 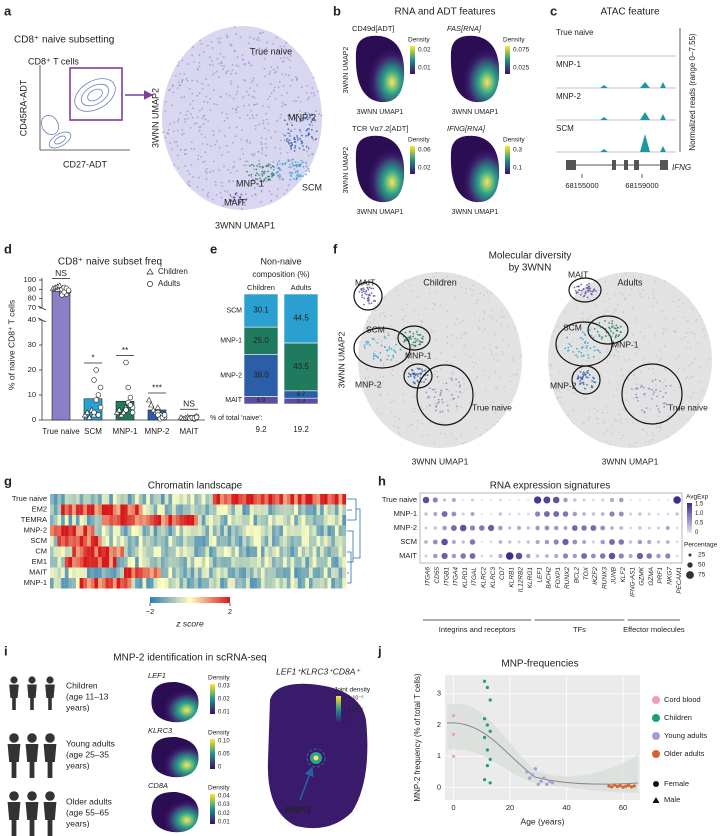 I want to click on legend-tick: 0.02, so click(x=224, y=814).